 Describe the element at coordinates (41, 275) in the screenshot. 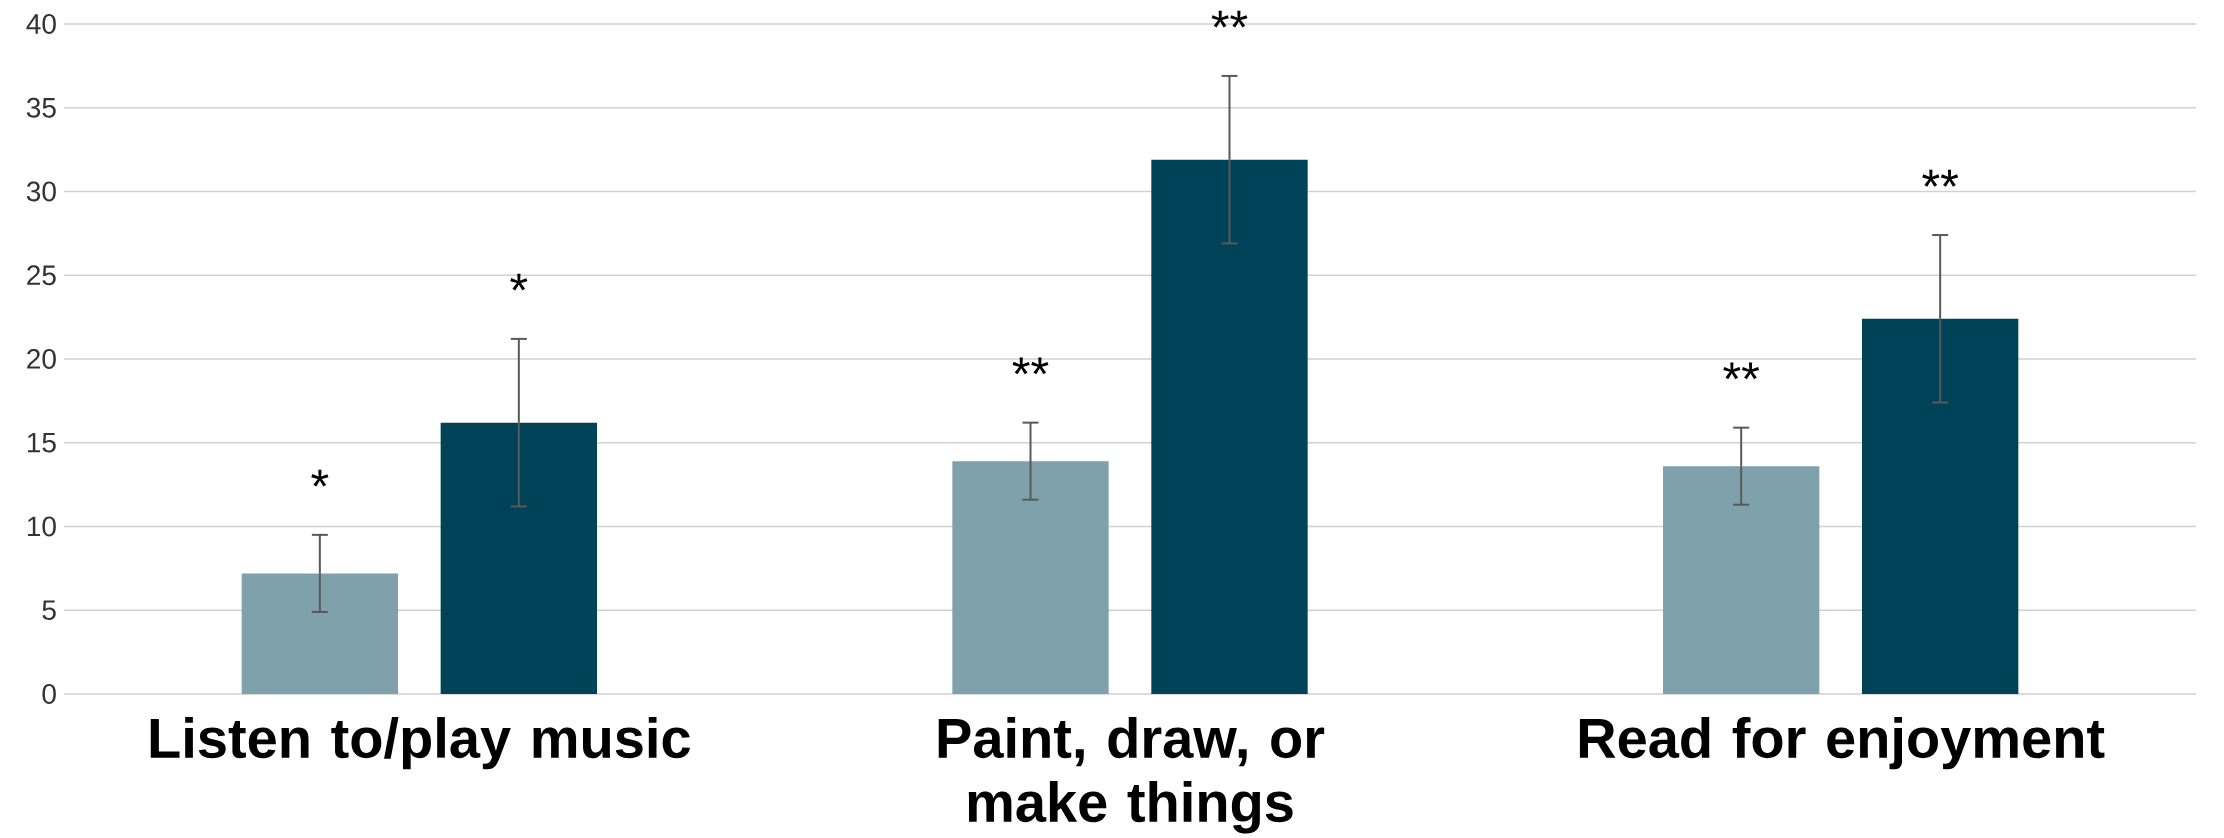

I see `y-tick-label: 25` at that location.